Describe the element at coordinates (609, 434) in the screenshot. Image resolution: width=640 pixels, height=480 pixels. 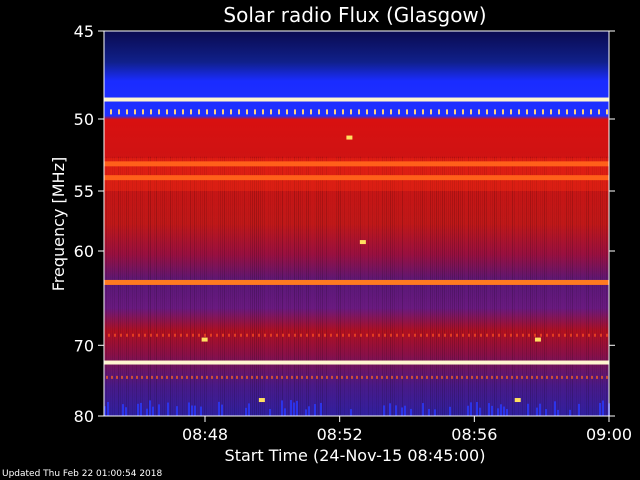
I see `x-tick-label: 09:00` at that location.